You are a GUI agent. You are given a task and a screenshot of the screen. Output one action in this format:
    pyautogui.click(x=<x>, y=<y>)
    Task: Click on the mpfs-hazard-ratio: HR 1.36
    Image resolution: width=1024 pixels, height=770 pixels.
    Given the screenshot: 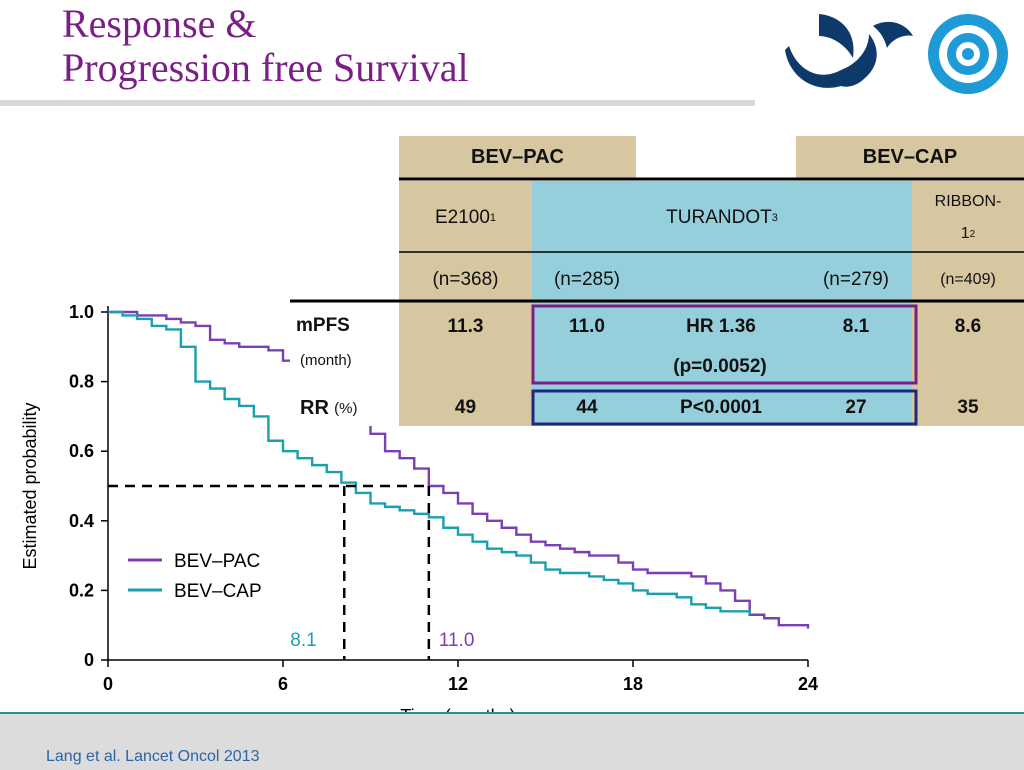 What is the action you would take?
    pyautogui.click(x=721, y=326)
    